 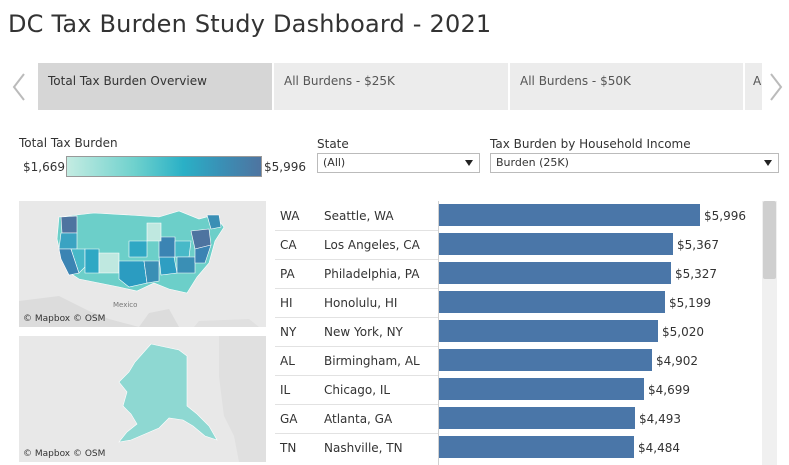 What do you see at coordinates (139, 268) in the screenshot?
I see `us-map-graphic` at bounding box center [139, 268].